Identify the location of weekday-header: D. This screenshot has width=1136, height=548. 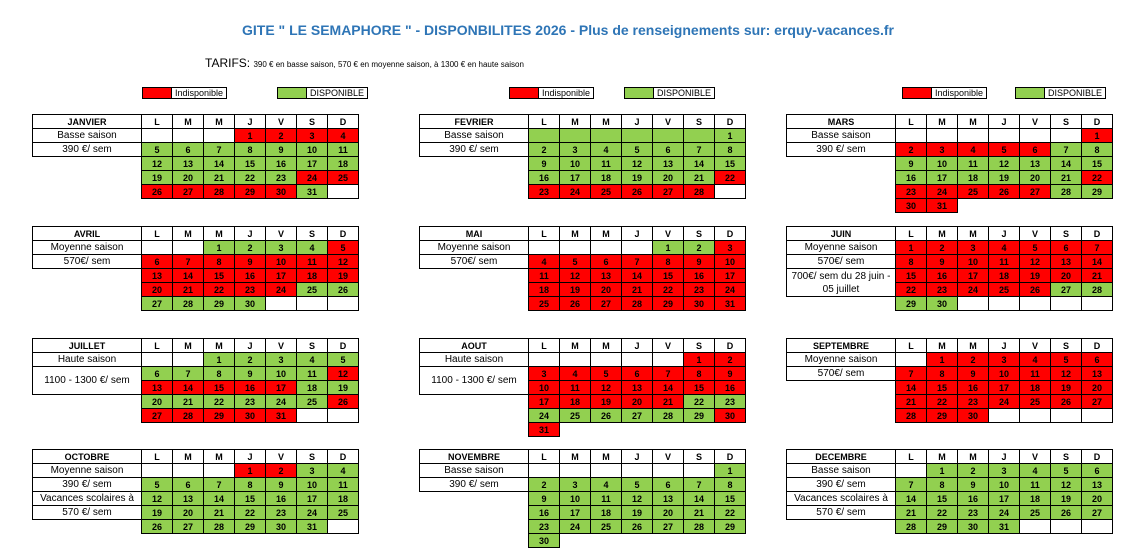
(1097, 456).